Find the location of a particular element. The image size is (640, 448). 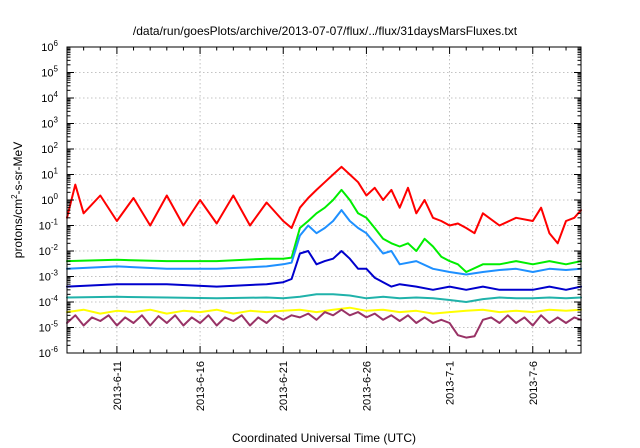

y-tick-label-exponent: 0 is located at coordinates (56, 196).